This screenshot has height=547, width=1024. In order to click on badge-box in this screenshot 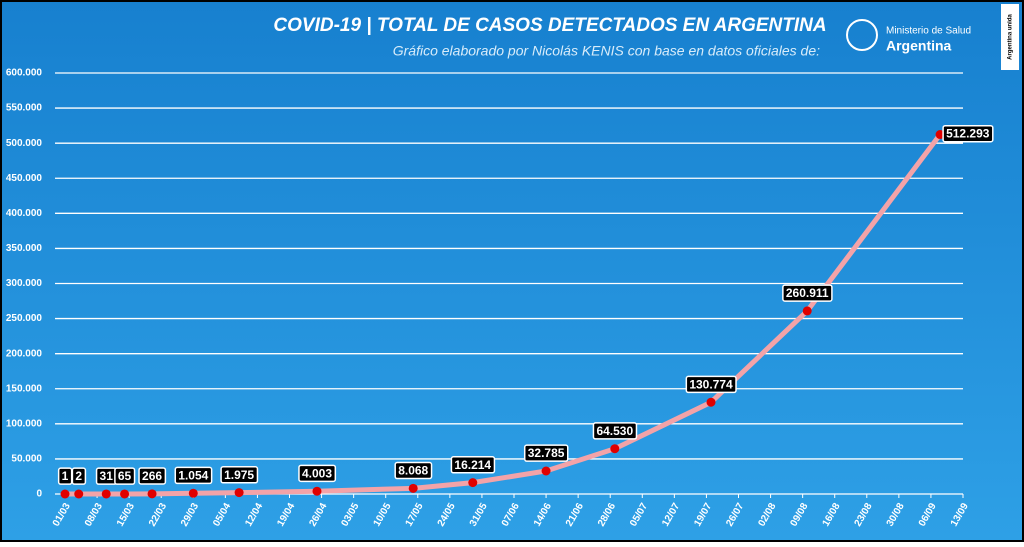, I will do `click(1010, 37)`.